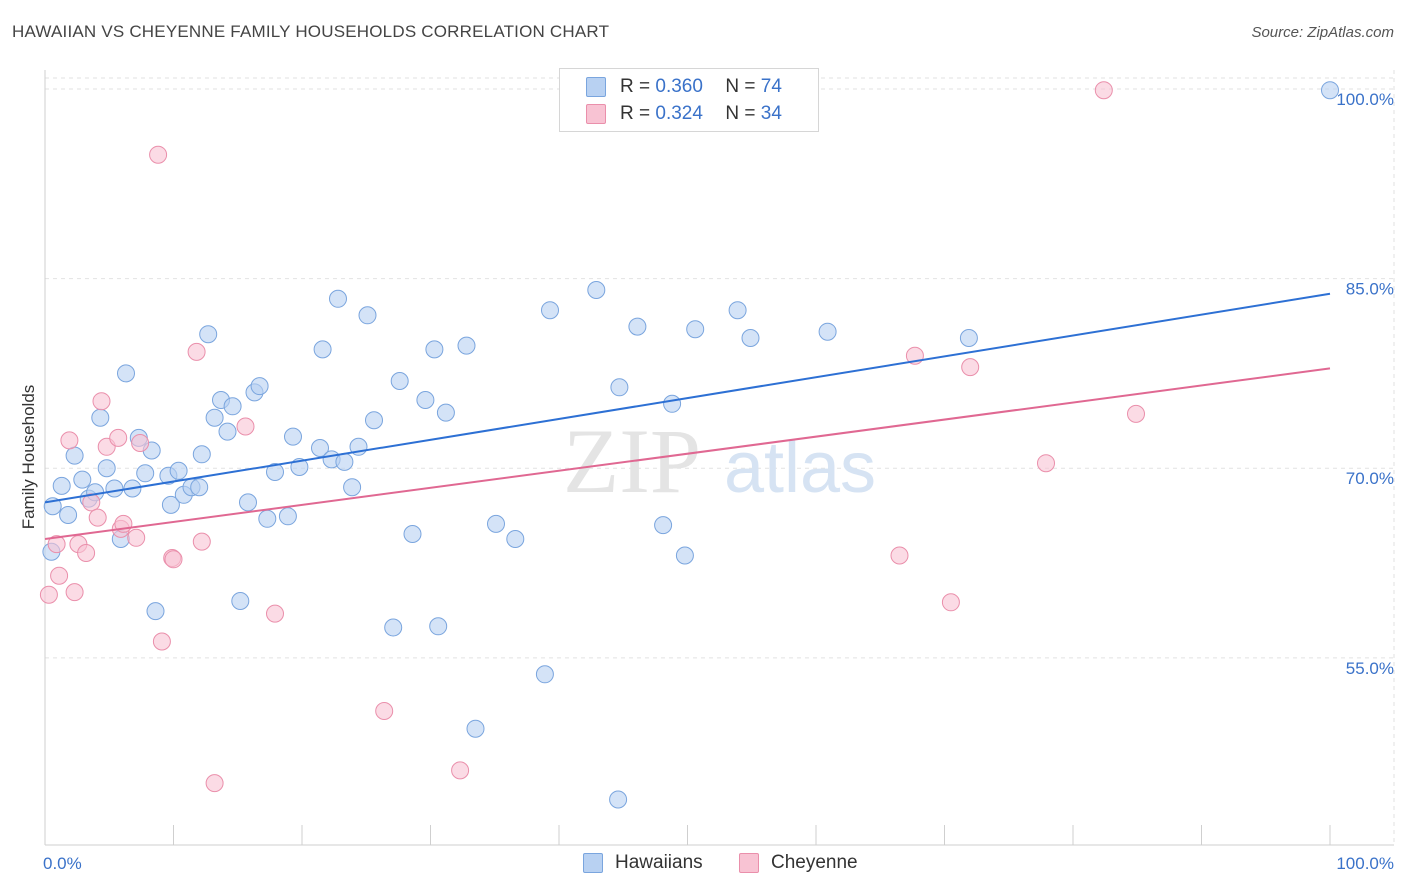  What do you see at coordinates (596, 114) in the screenshot?
I see `legend-swatch-pink` at bounding box center [596, 114].